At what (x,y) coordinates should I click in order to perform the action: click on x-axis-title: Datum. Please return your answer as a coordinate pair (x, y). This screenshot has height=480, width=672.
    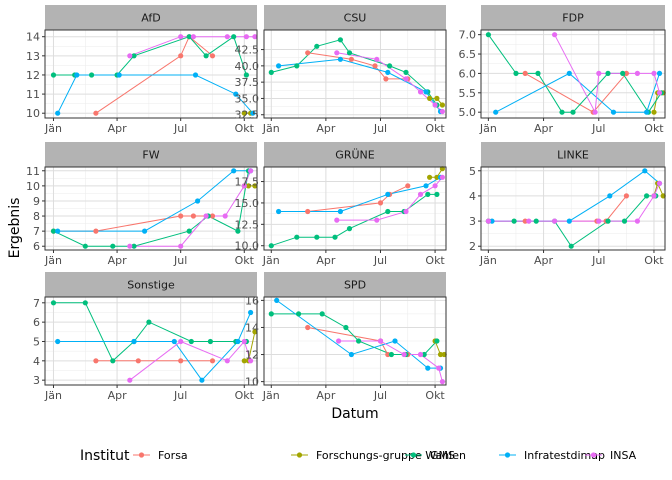
    Looking at the image, I should click on (354, 414).